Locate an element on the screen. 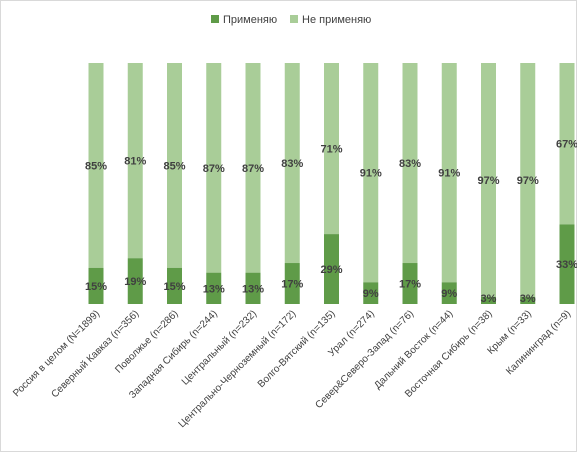 This screenshot has width=577, height=453. data-label-not-applying-0: 85% is located at coordinates (96, 166).